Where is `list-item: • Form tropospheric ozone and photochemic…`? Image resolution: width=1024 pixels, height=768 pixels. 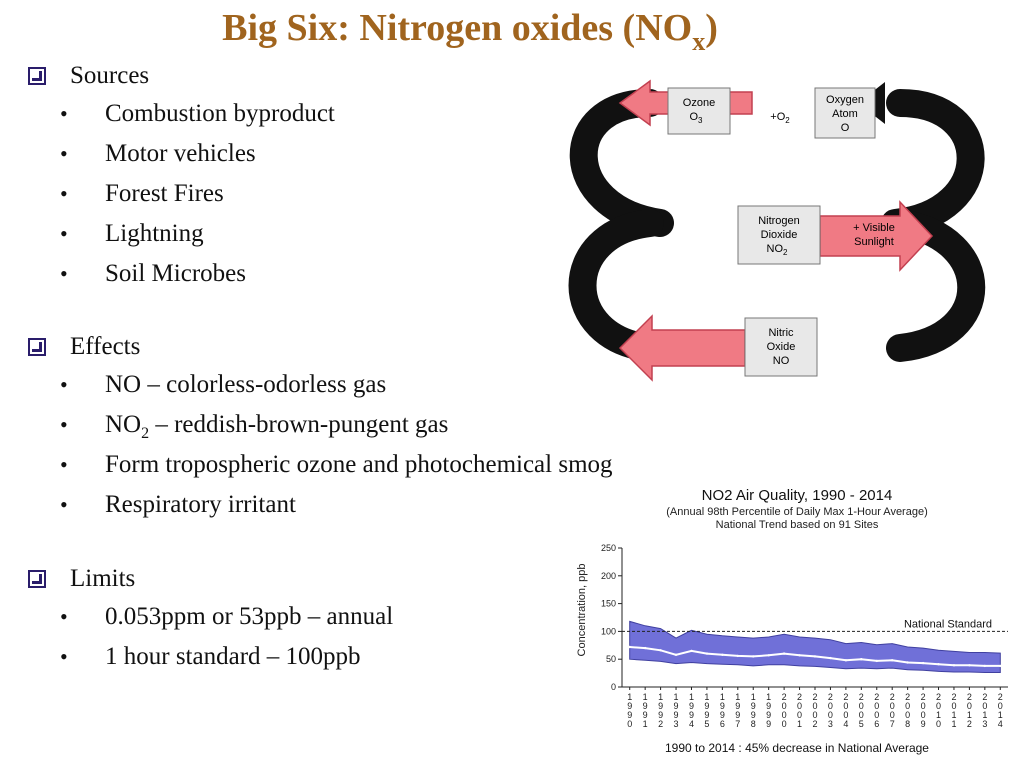
list-item: • Form tropospheric ozone and photochemic… is located at coordinates (320, 465).